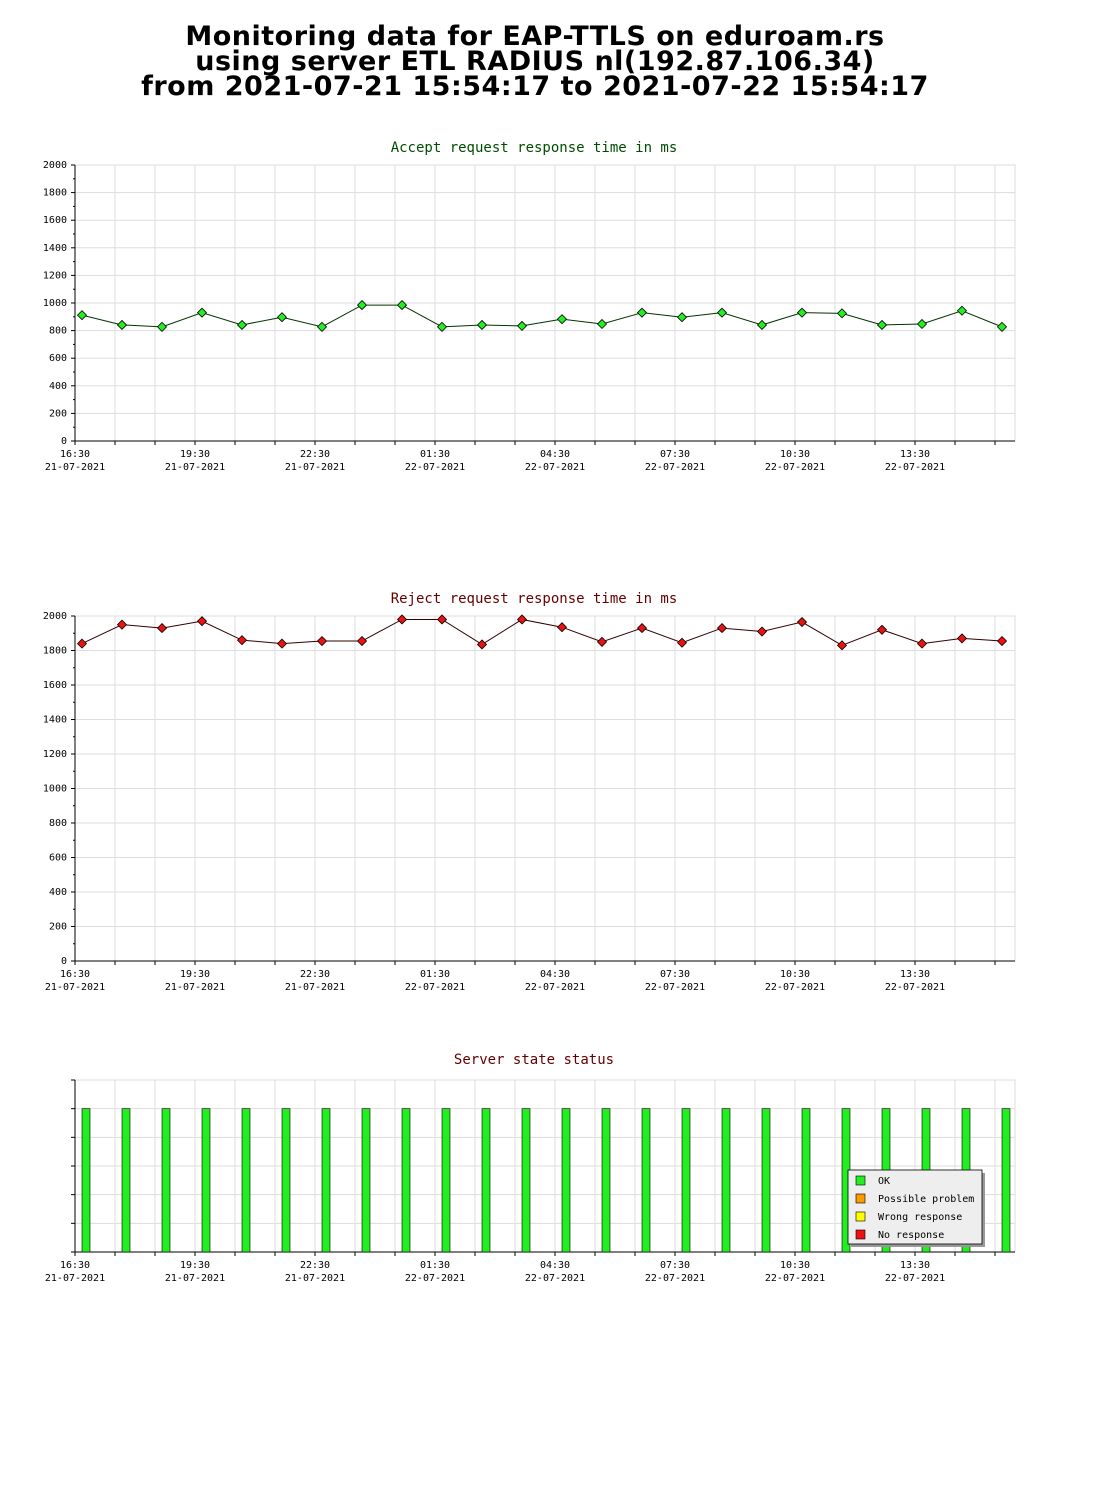 The image size is (1100, 1500). I want to click on legend-box, so click(915, 1207).